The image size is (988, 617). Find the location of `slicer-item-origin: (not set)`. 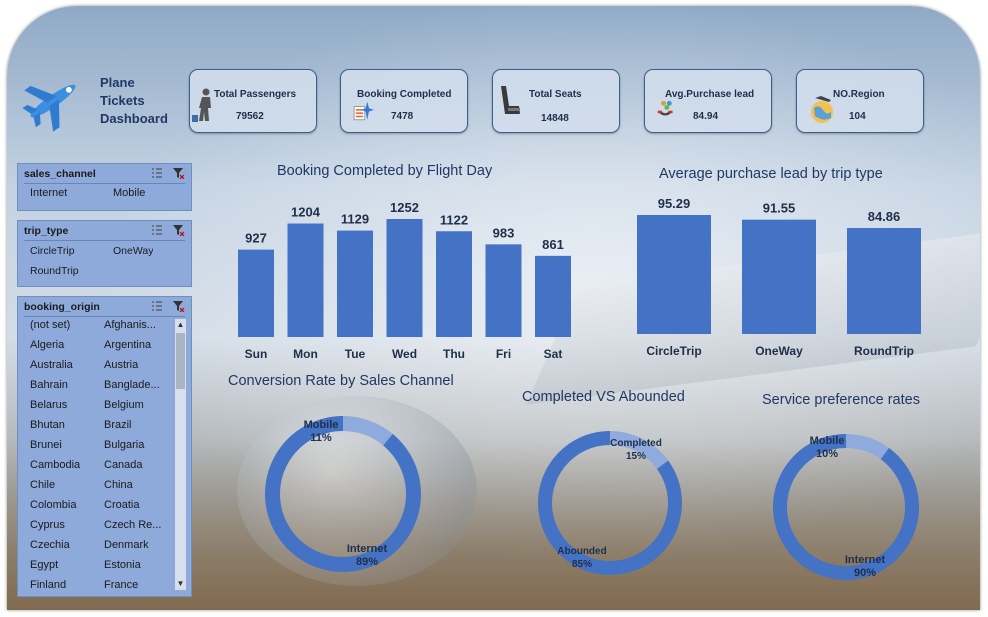

slicer-item-origin: (not set) is located at coordinates (50, 325).